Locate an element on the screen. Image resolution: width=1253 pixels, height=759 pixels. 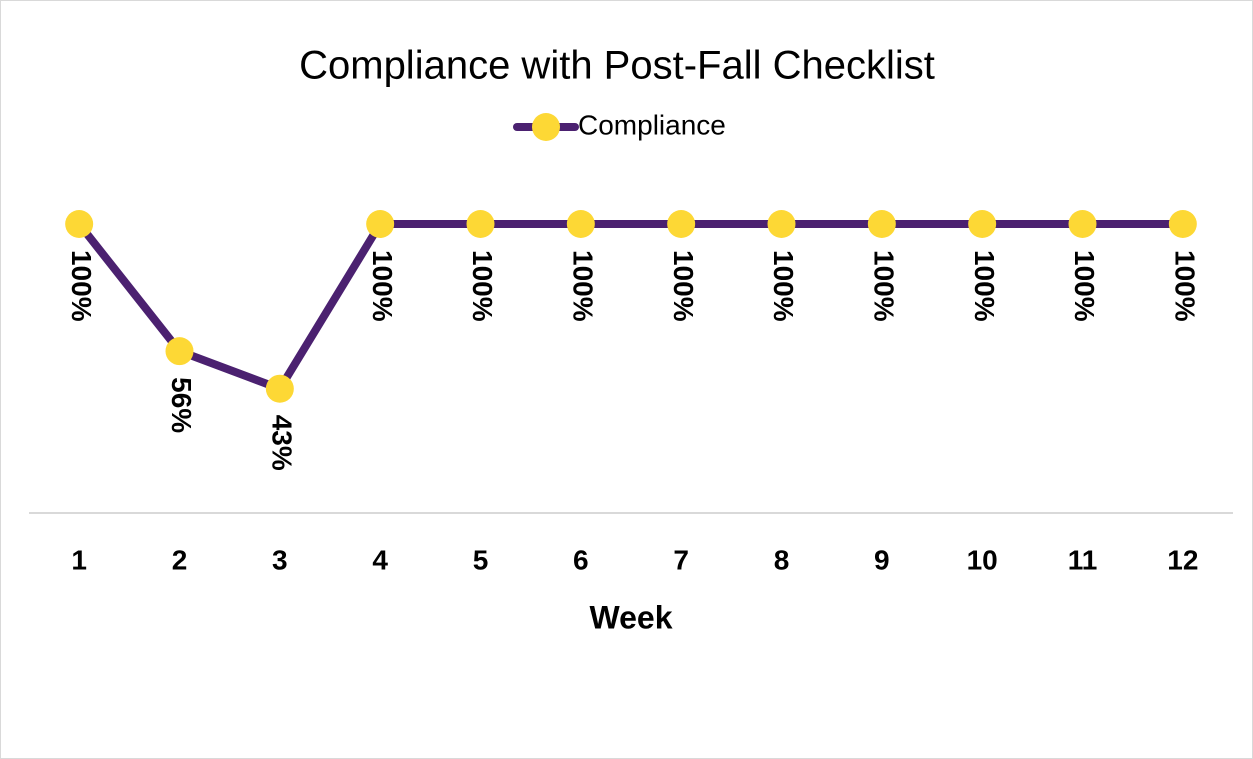
legend-label: Compliance is located at coordinates (652, 124).